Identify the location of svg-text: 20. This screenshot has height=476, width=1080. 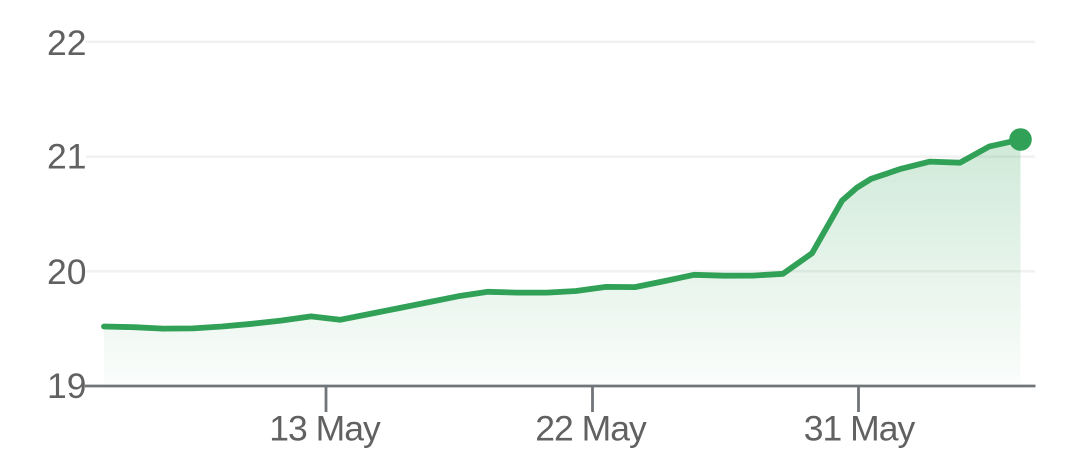
(67, 272).